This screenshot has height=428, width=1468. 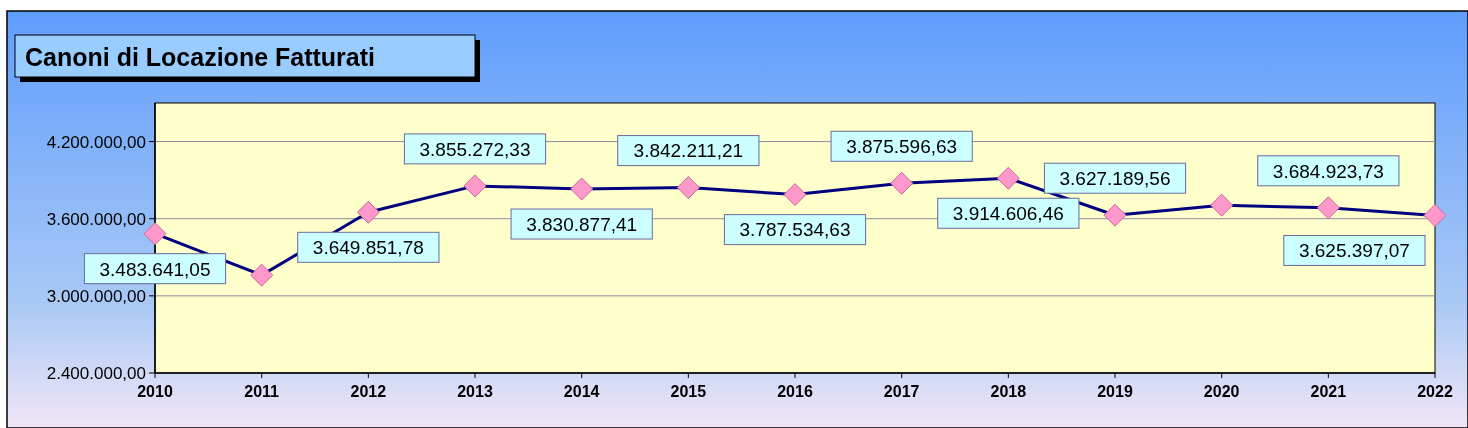 I want to click on x-tick-label: 2017, so click(x=901, y=391).